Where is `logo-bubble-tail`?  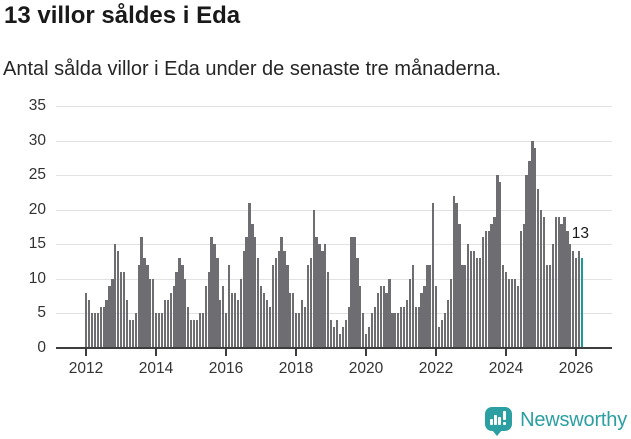
logo-bubble-tail is located at coordinates (497, 433).